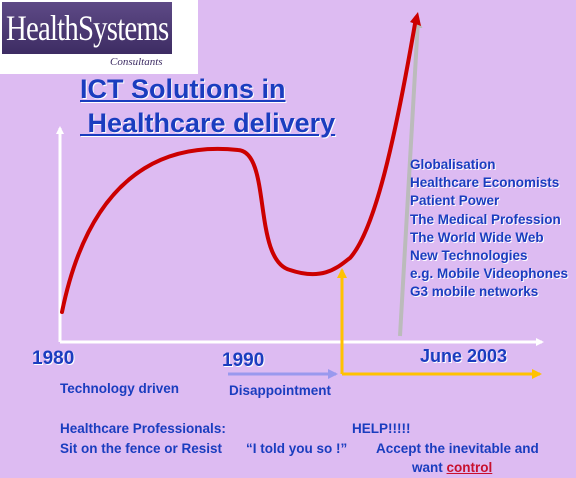 This screenshot has width=576, height=478. I want to click on told-you-so-text: “I told you so !”, so click(297, 448).